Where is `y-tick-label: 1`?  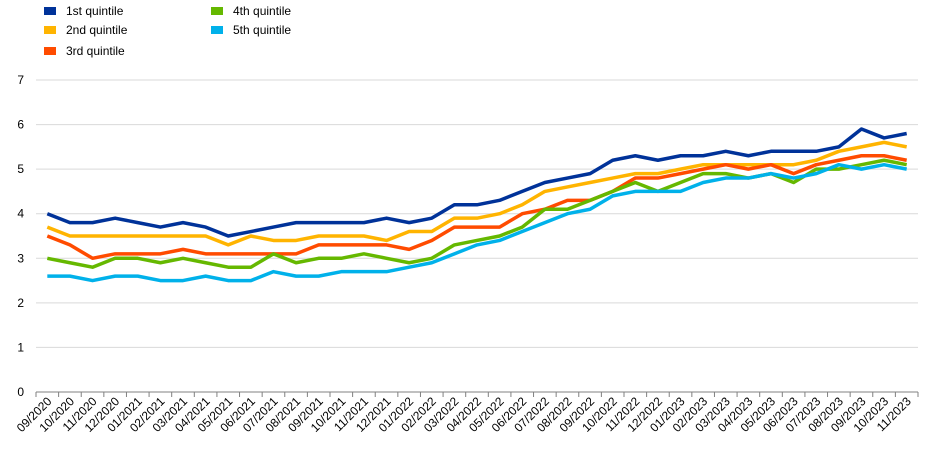
y-tick-label: 1 is located at coordinates (20, 347).